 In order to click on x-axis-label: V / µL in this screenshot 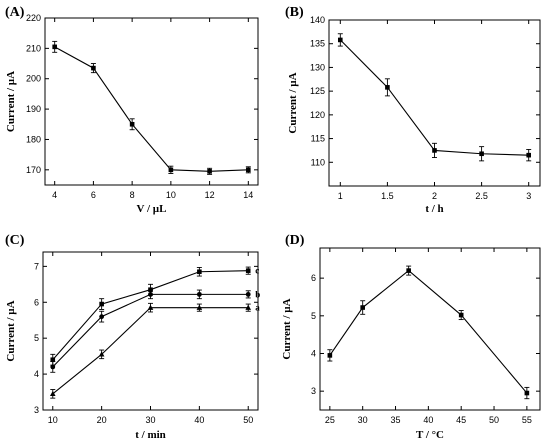, I will do `click(152, 209)`.